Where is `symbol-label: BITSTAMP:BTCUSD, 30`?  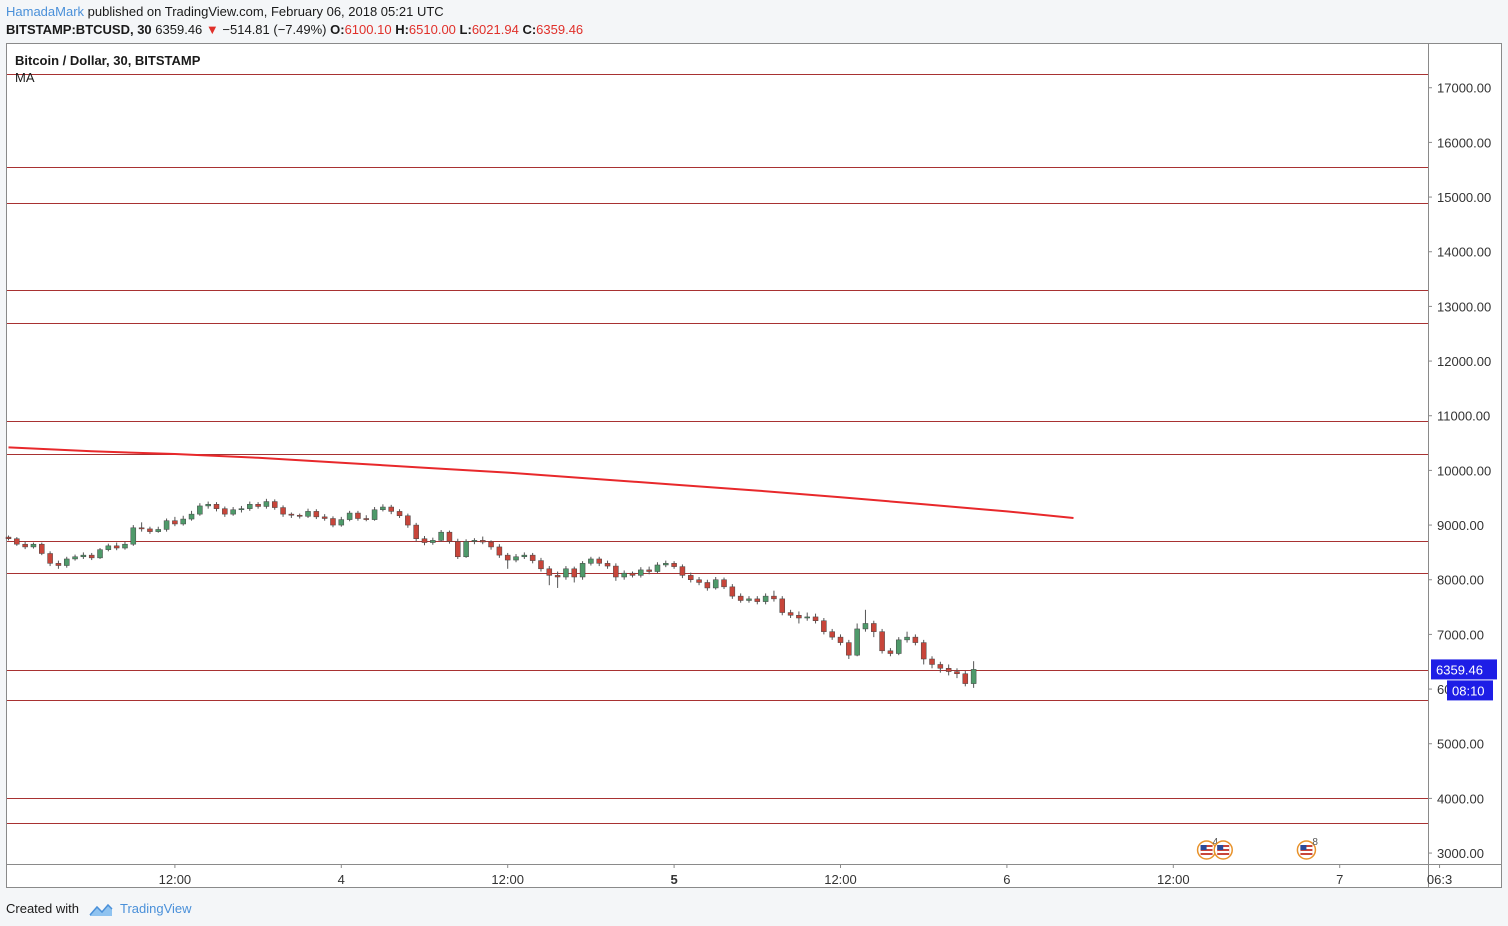 symbol-label: BITSTAMP:BTCUSD, 30 is located at coordinates (79, 29).